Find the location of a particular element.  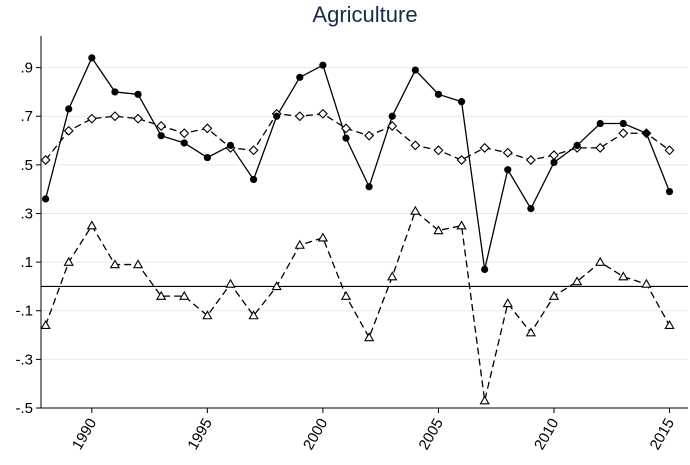

y-tick-label-4: .1 is located at coordinates (26, 262).